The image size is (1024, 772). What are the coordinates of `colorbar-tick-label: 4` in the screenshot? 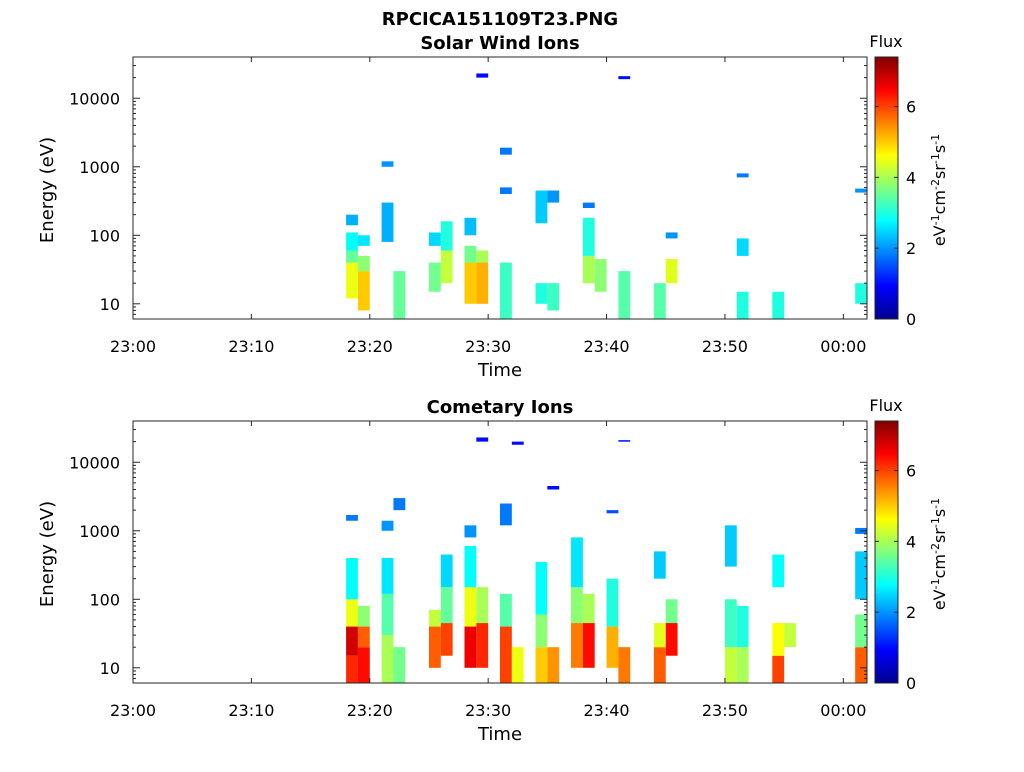 It's located at (911, 177).